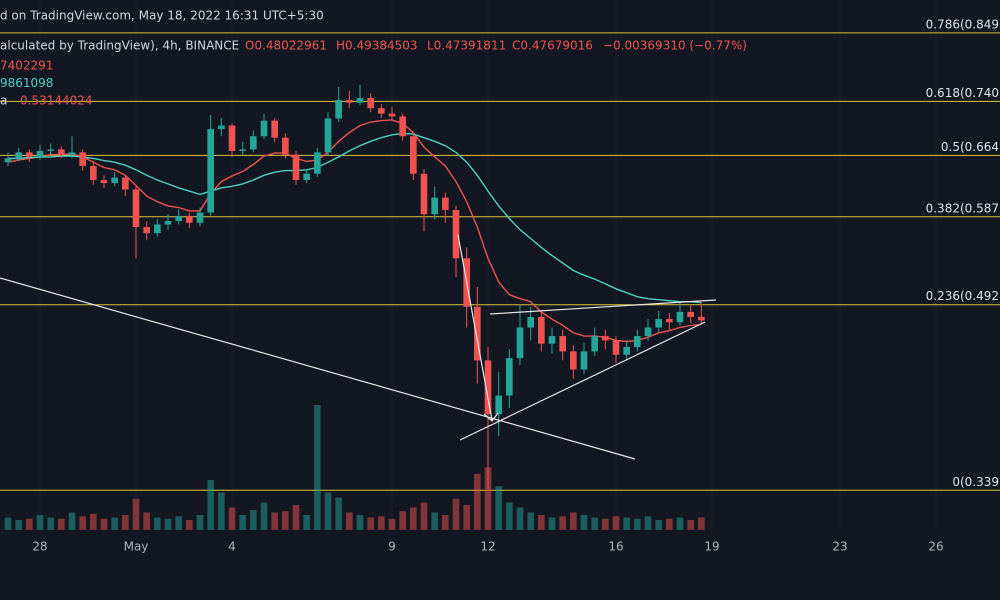  What do you see at coordinates (39, 547) in the screenshot?
I see `x-tick-label: 28` at bounding box center [39, 547].